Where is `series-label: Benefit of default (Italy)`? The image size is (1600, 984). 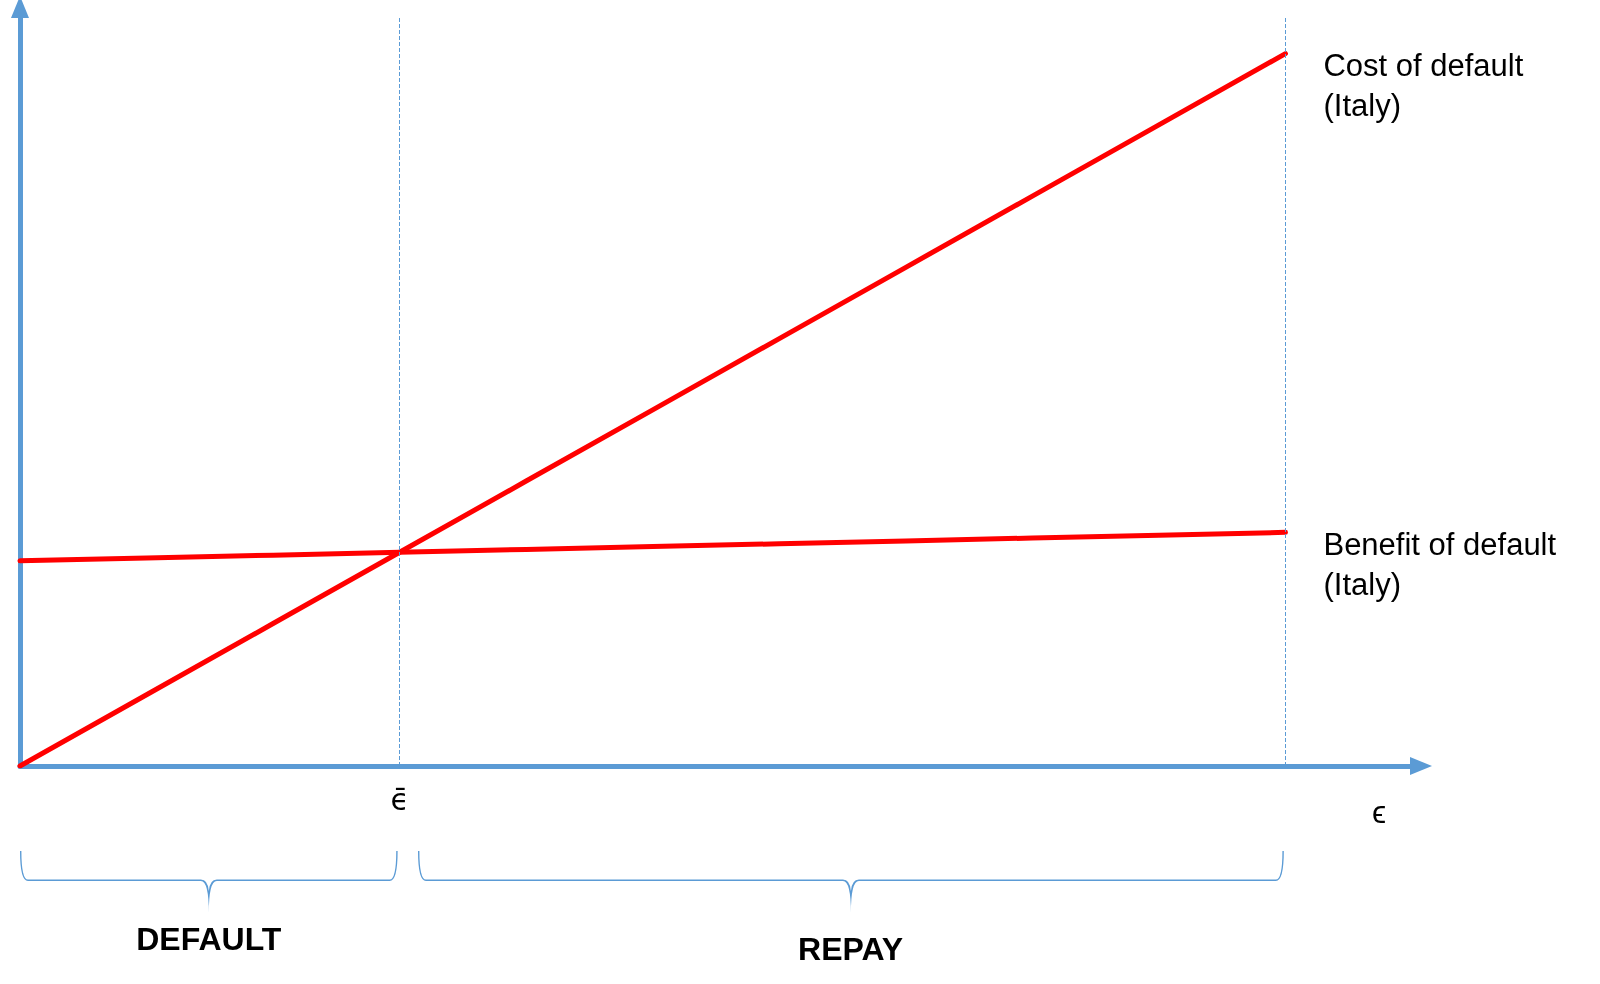 series-label: Benefit of default (Italy) is located at coordinates (1444, 564).